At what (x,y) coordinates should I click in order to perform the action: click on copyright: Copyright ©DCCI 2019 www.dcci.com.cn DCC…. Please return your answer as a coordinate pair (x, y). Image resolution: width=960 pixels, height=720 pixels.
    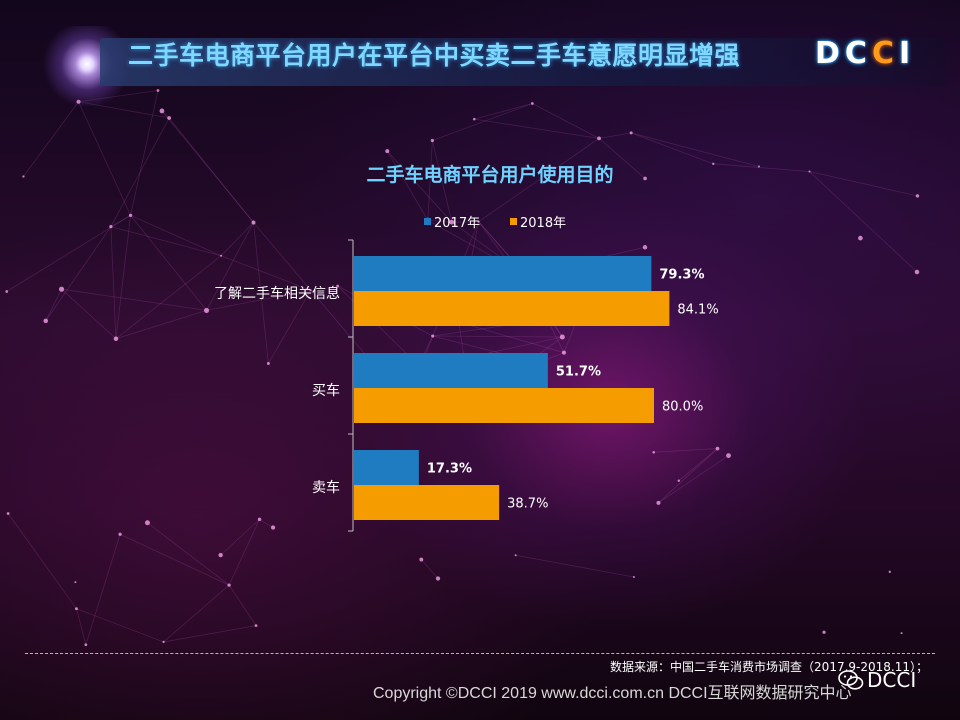
    Looking at the image, I should click on (612, 693).